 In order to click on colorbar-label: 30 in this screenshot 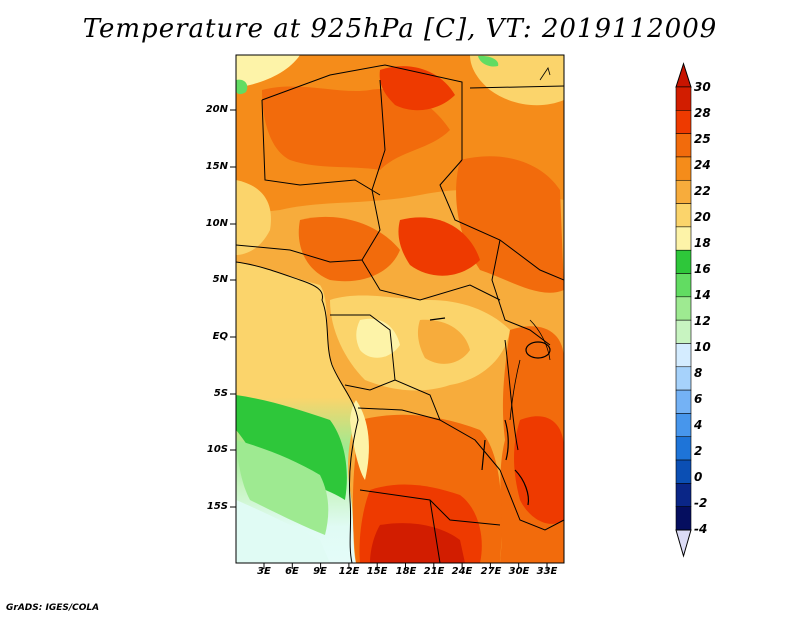, I will do `click(702, 87)`.